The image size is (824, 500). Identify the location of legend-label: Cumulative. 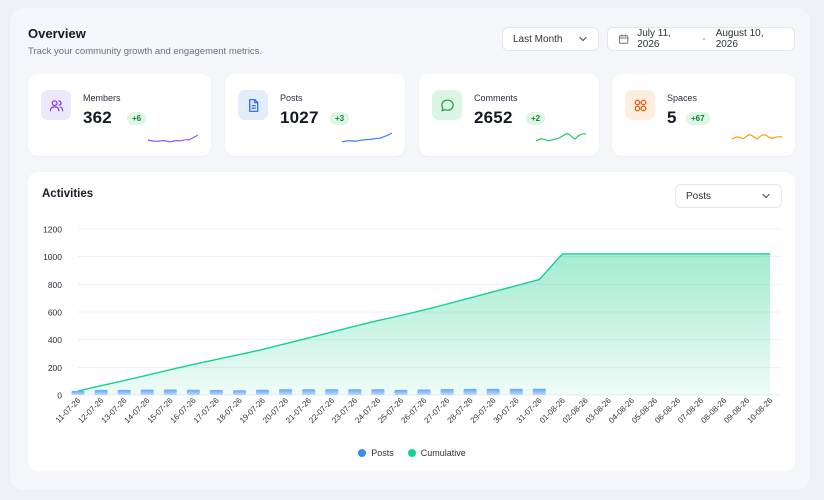
(443, 453).